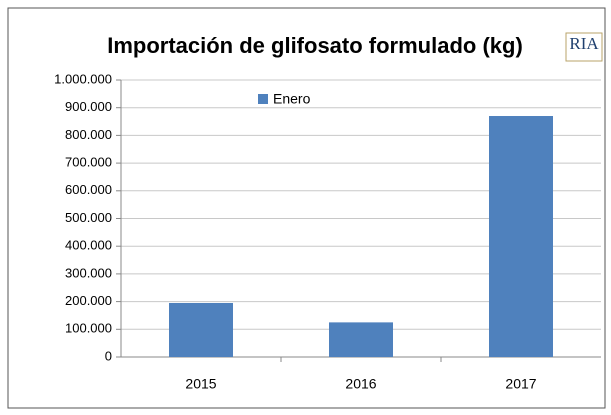 The image size is (611, 415). Describe the element at coordinates (88, 134) in the screenshot. I see `y-tick-label: 800.000` at that location.